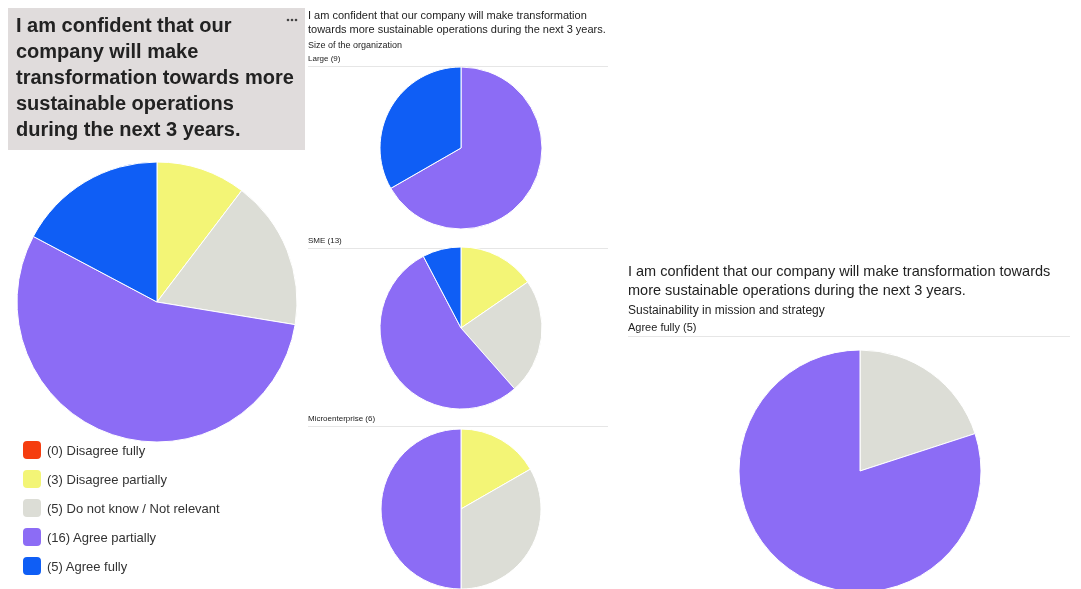 The height and width of the screenshot is (589, 1081). Describe the element at coordinates (458, 242) in the screenshot. I see `text: SME (13)` at that location.